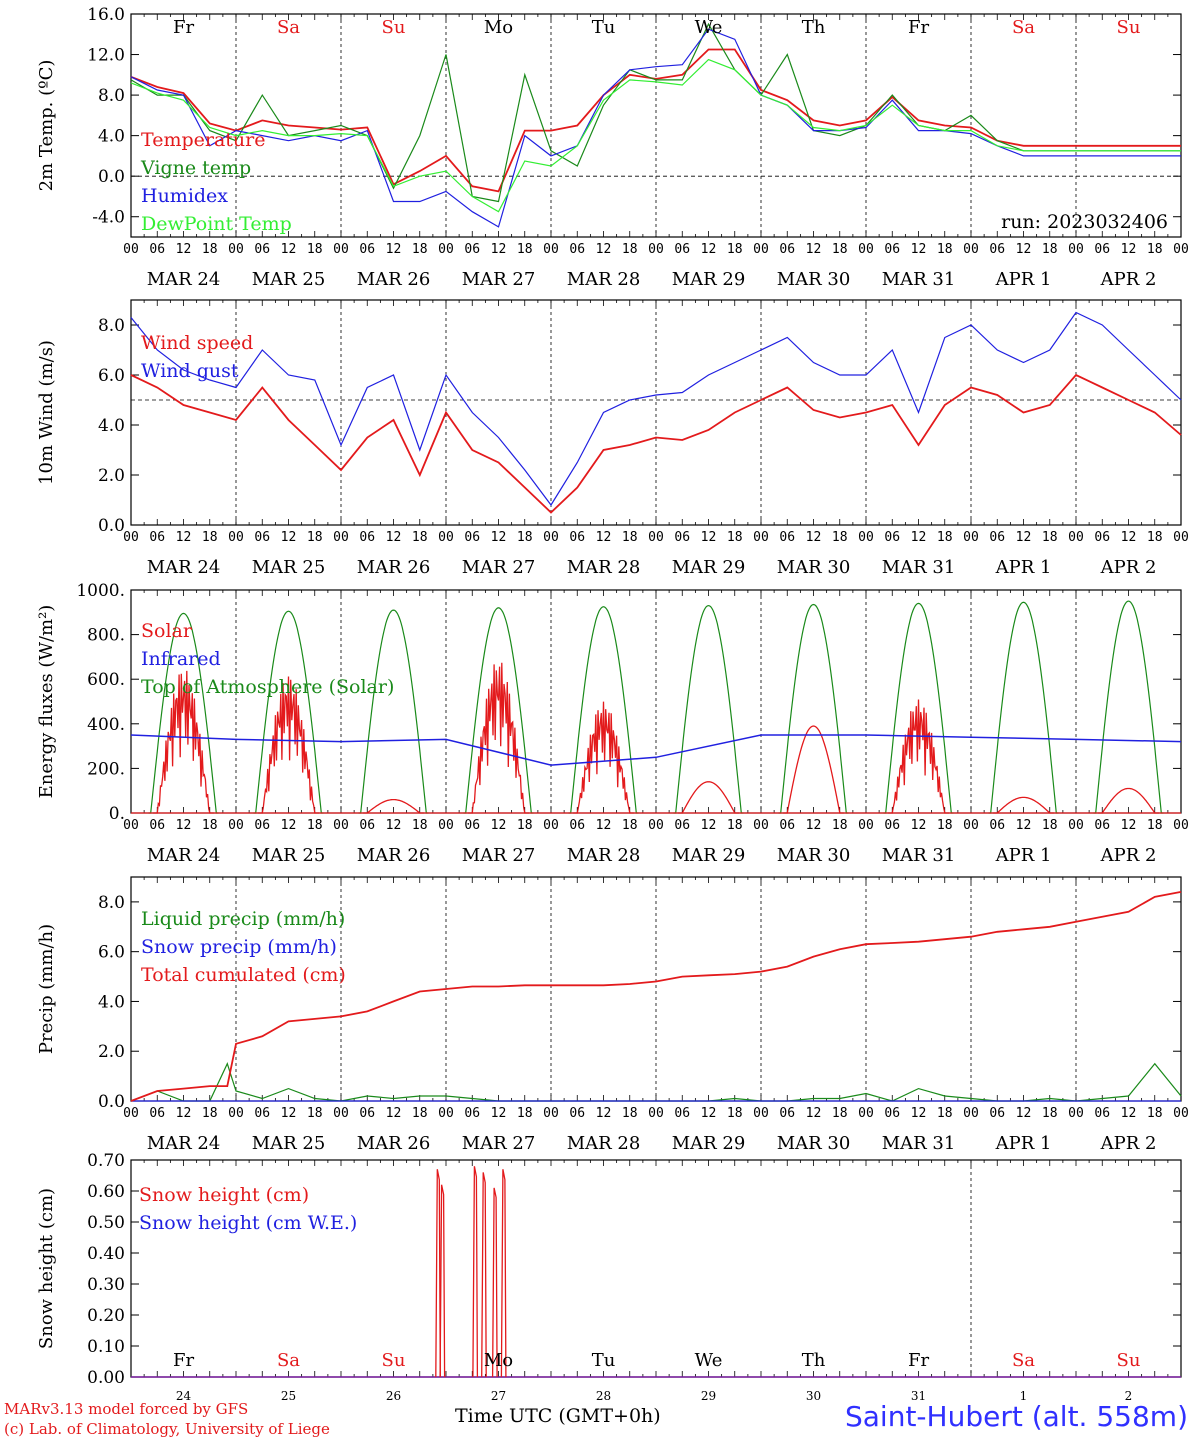  What do you see at coordinates (919, 855) in the screenshot?
I see `date-label: MAR 31` at bounding box center [919, 855].